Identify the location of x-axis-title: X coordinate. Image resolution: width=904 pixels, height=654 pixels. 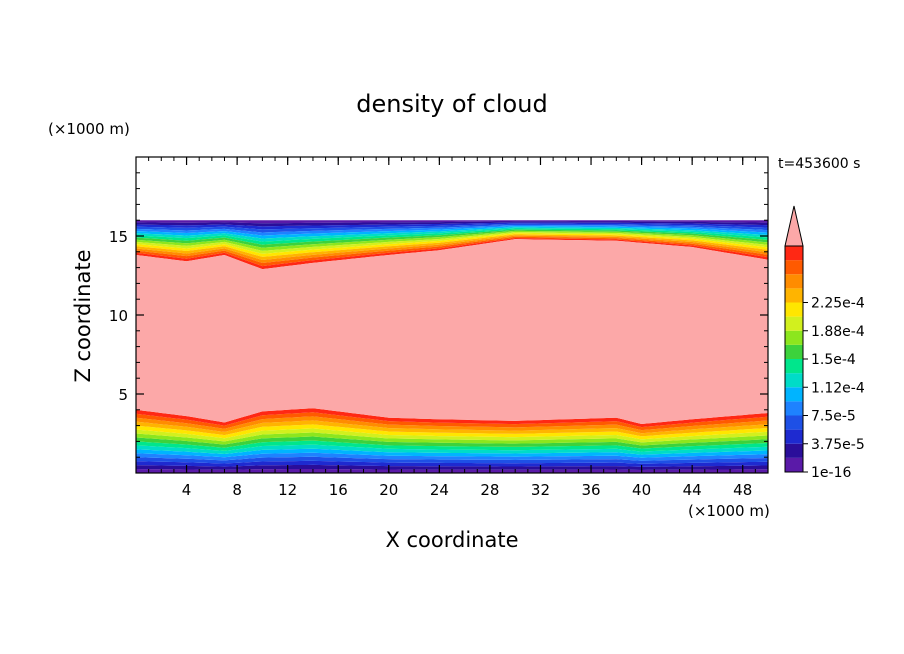
(451, 540).